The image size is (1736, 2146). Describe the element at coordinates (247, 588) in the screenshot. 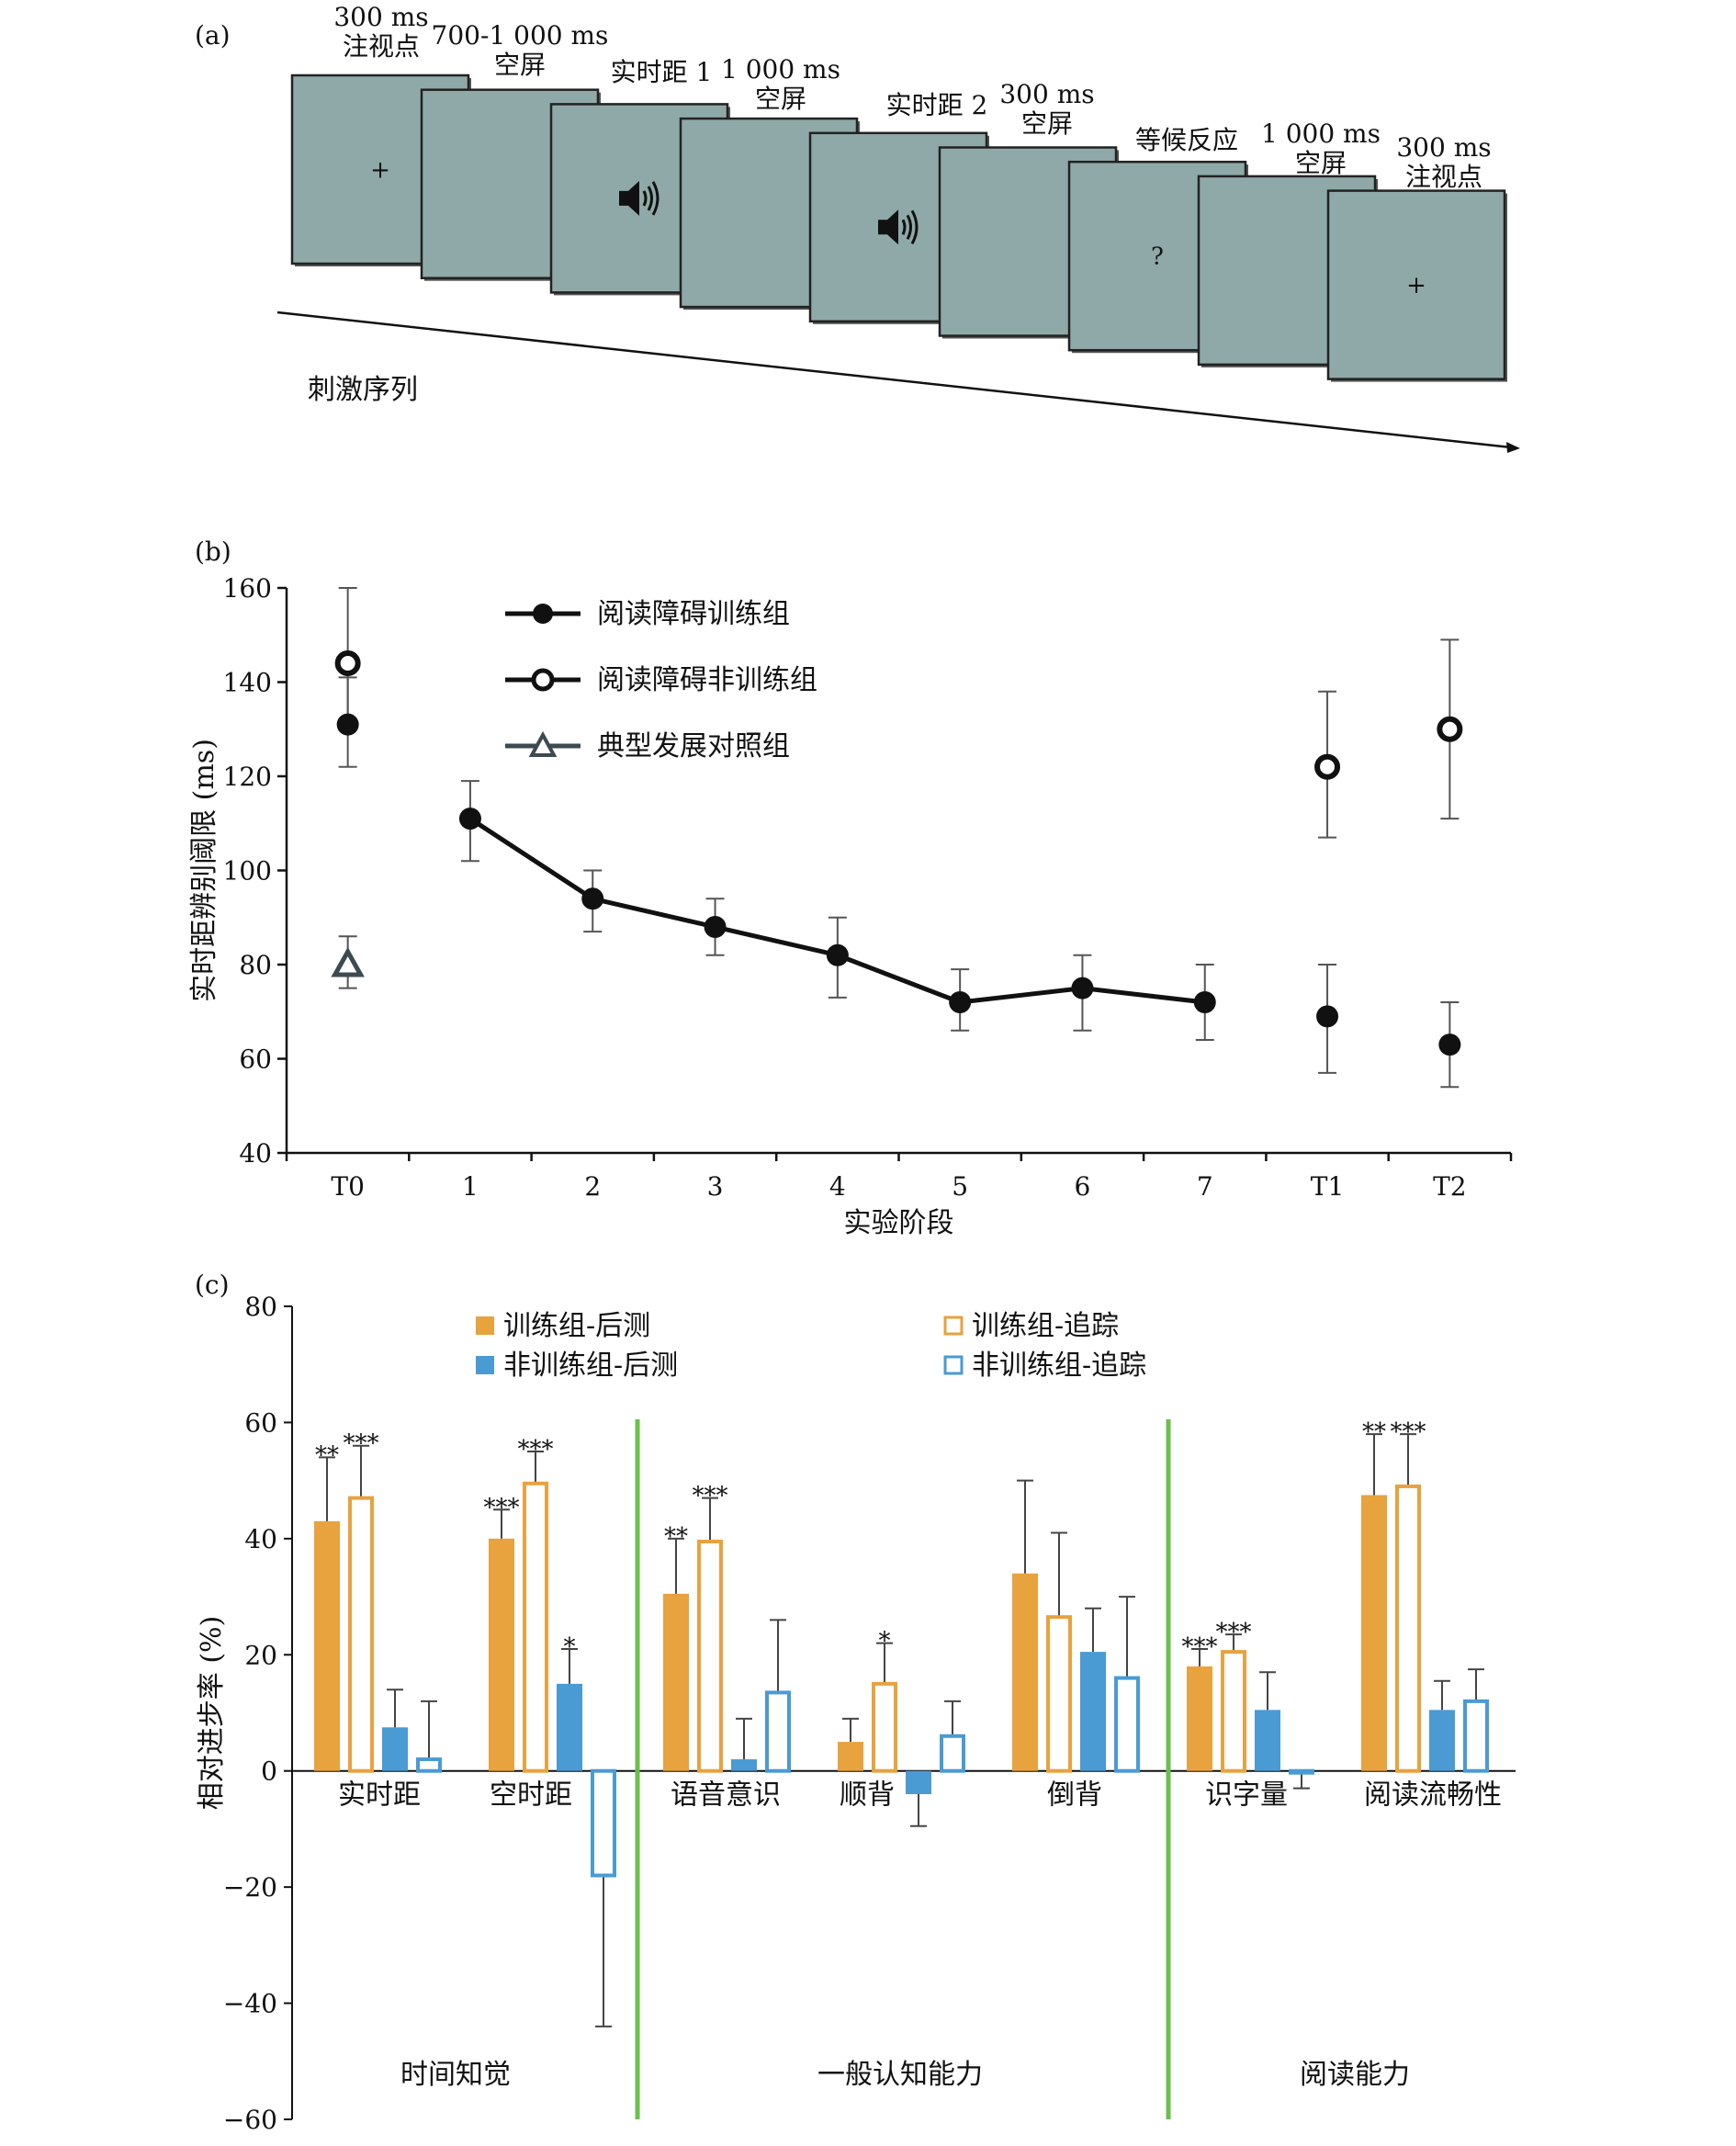

I see `y-tick-label: 160` at that location.